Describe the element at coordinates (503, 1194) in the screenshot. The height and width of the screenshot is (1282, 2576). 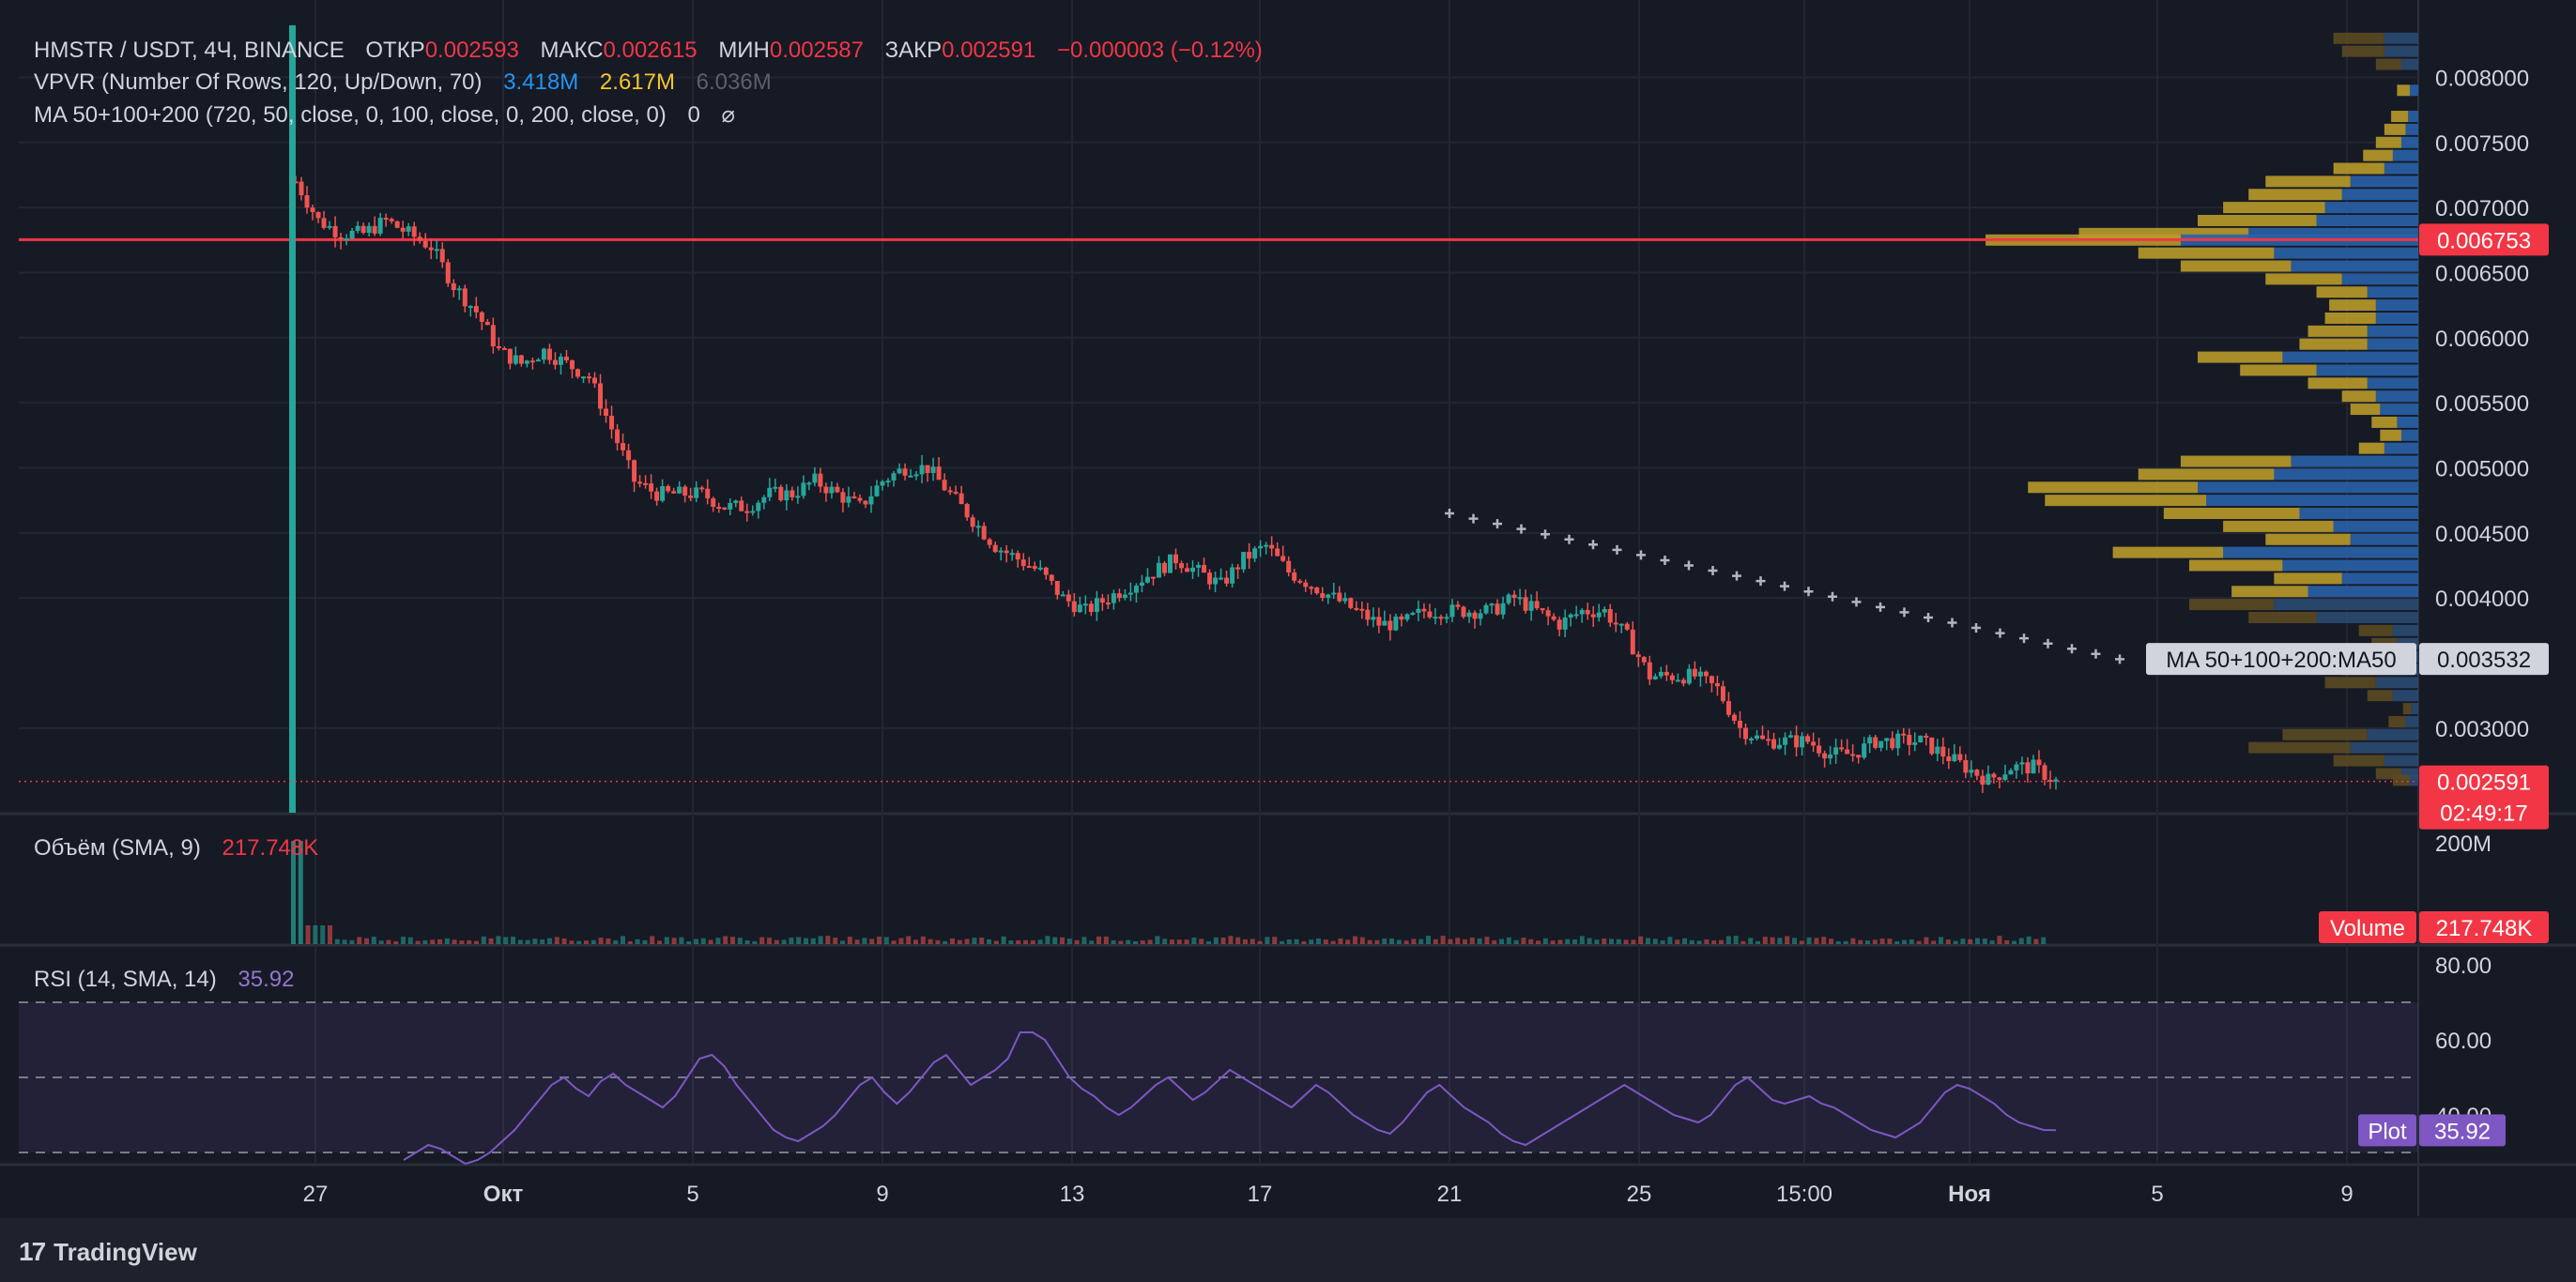
I see `x-tick-label: Окт` at that location.